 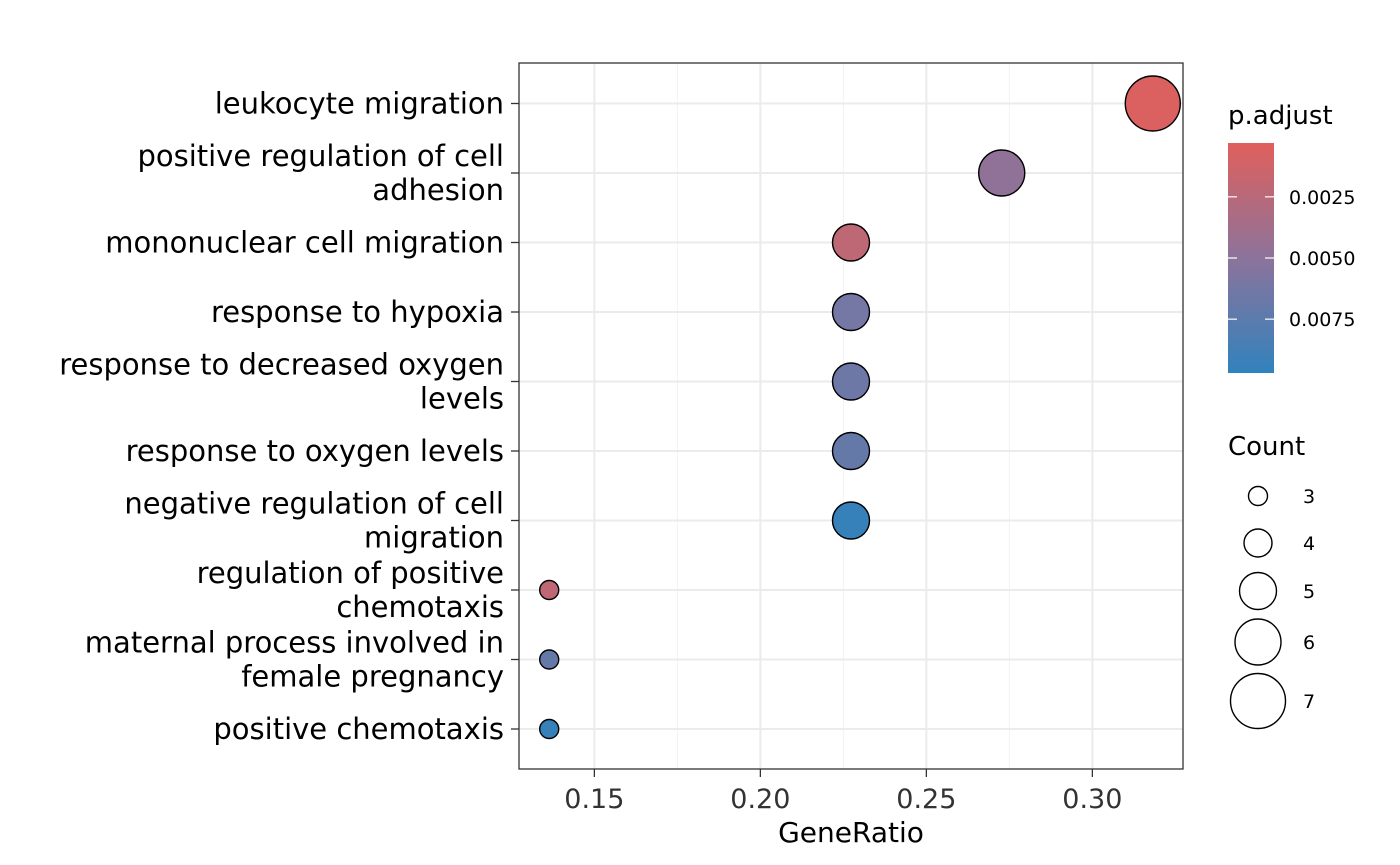 What do you see at coordinates (926, 799) in the screenshot?
I see `x-tick-label: 0.25` at bounding box center [926, 799].